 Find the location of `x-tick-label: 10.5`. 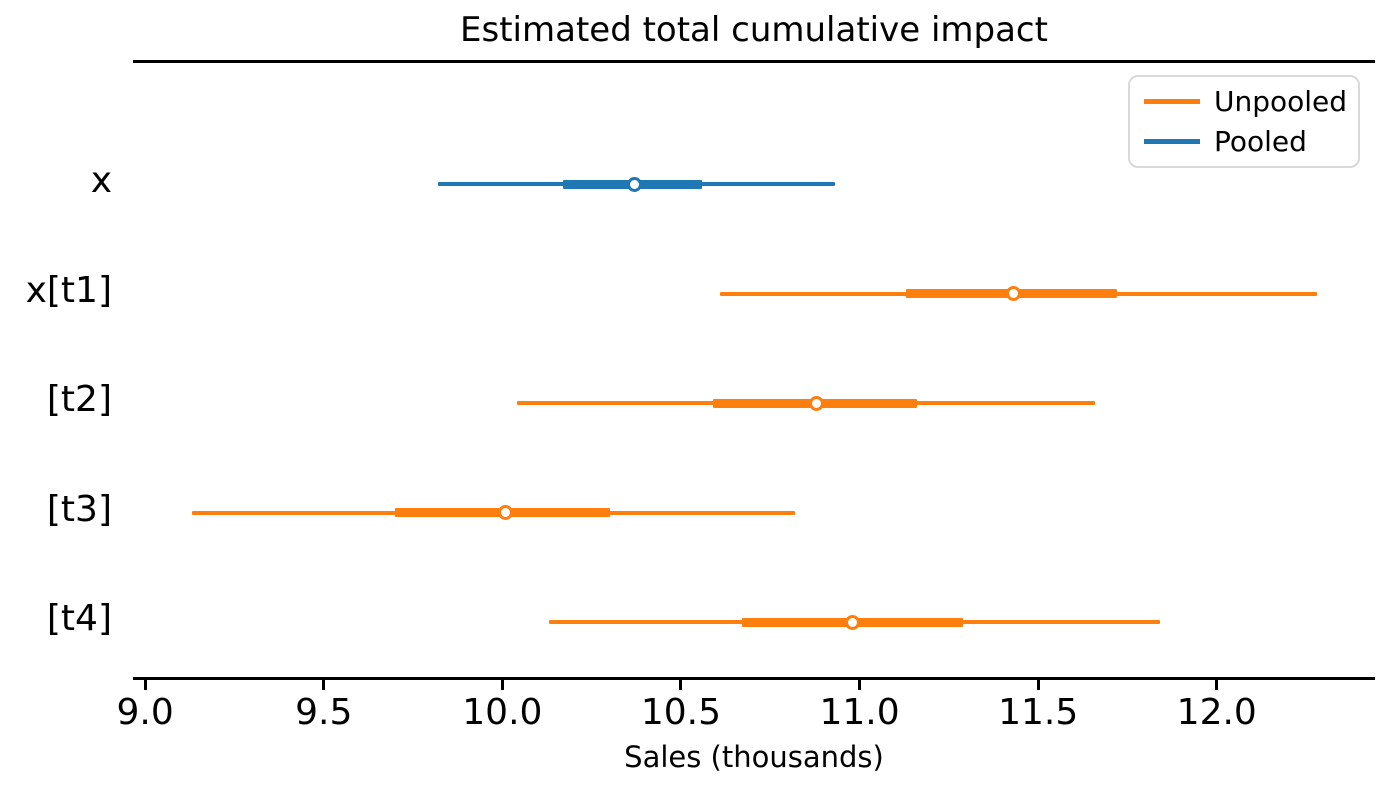

x-tick-label: 10.5 is located at coordinates (681, 712).